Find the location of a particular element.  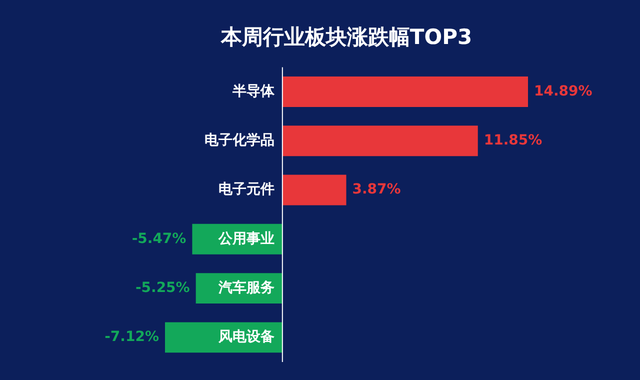

data-label: 3.87% is located at coordinates (376, 190).